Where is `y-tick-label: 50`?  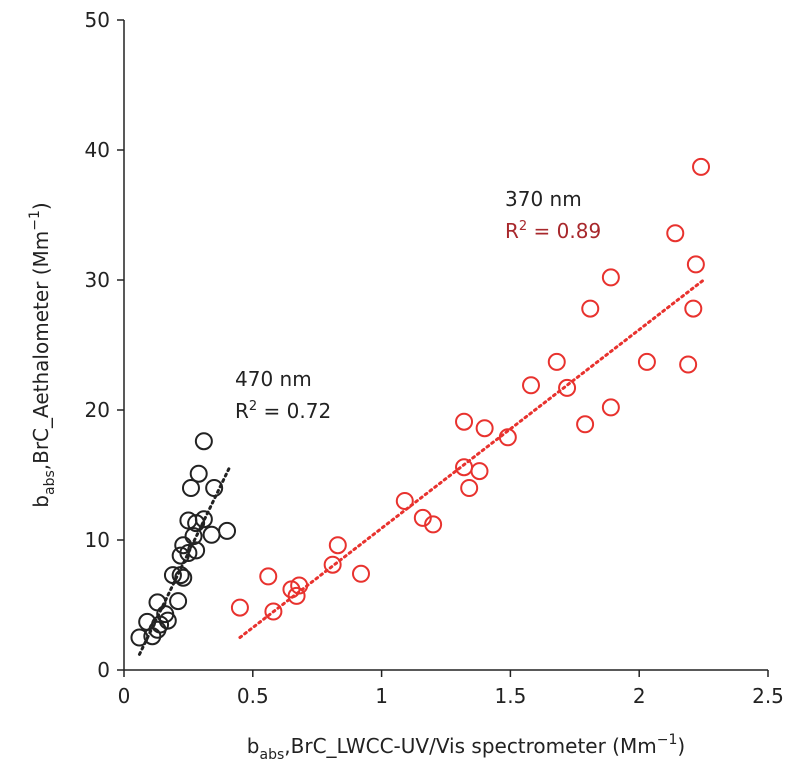 y-tick-label: 50 is located at coordinates (97, 20).